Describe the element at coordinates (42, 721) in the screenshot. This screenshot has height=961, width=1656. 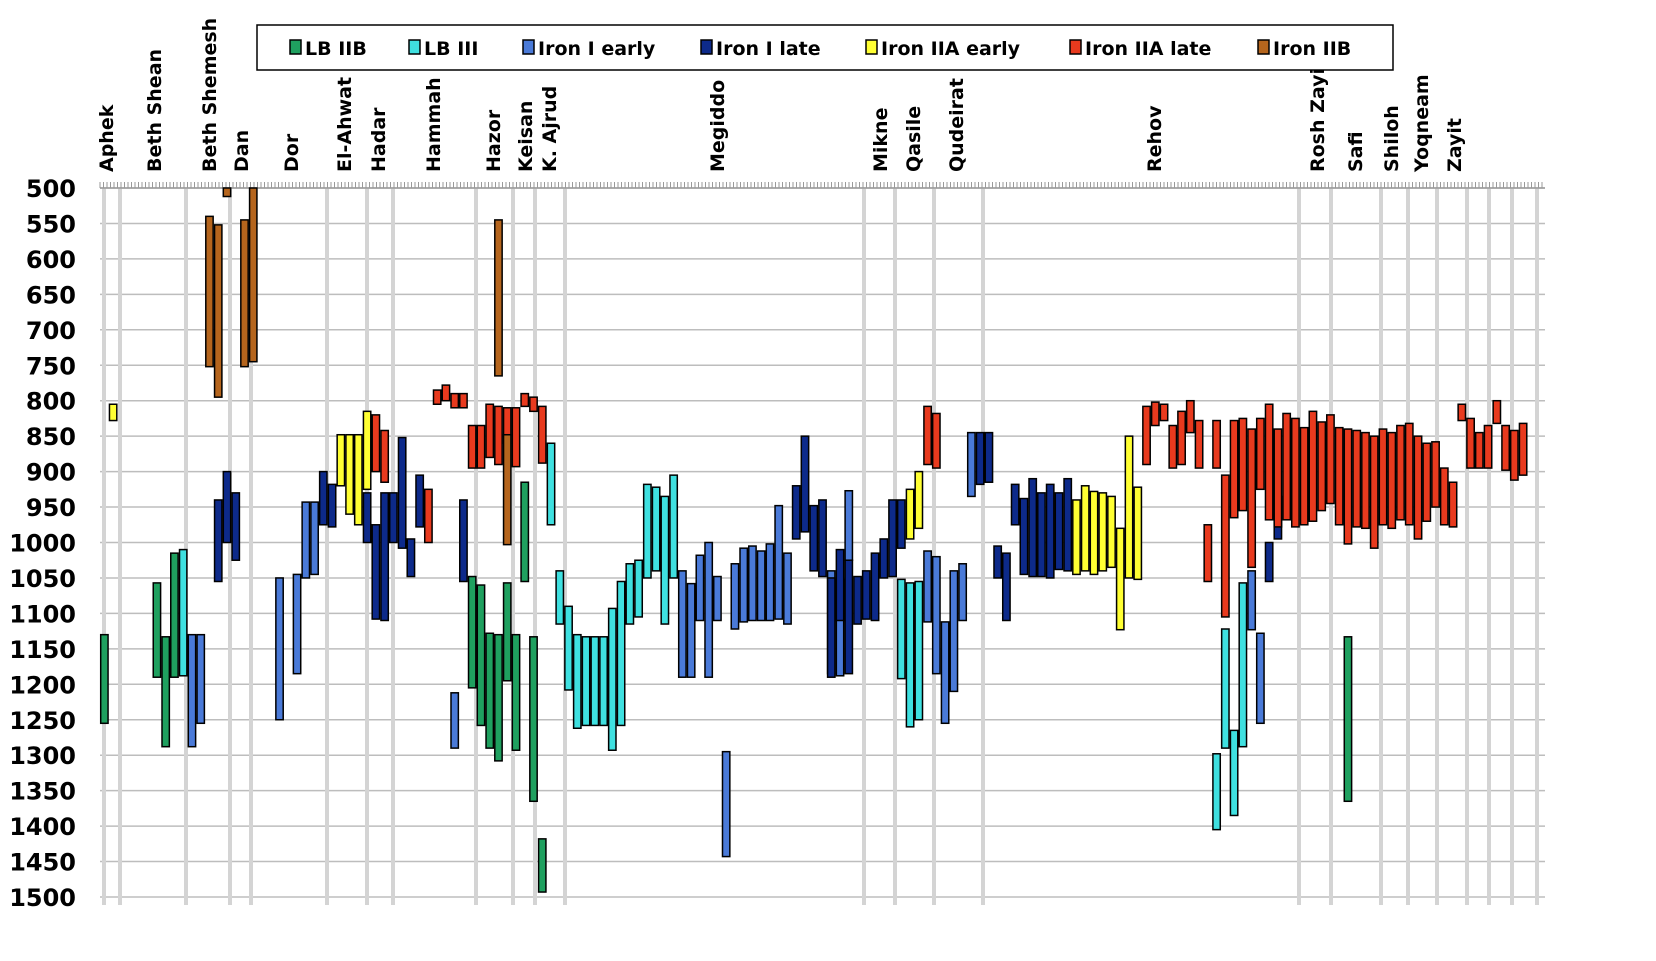
I see `y-tick-label: 1250` at that location.